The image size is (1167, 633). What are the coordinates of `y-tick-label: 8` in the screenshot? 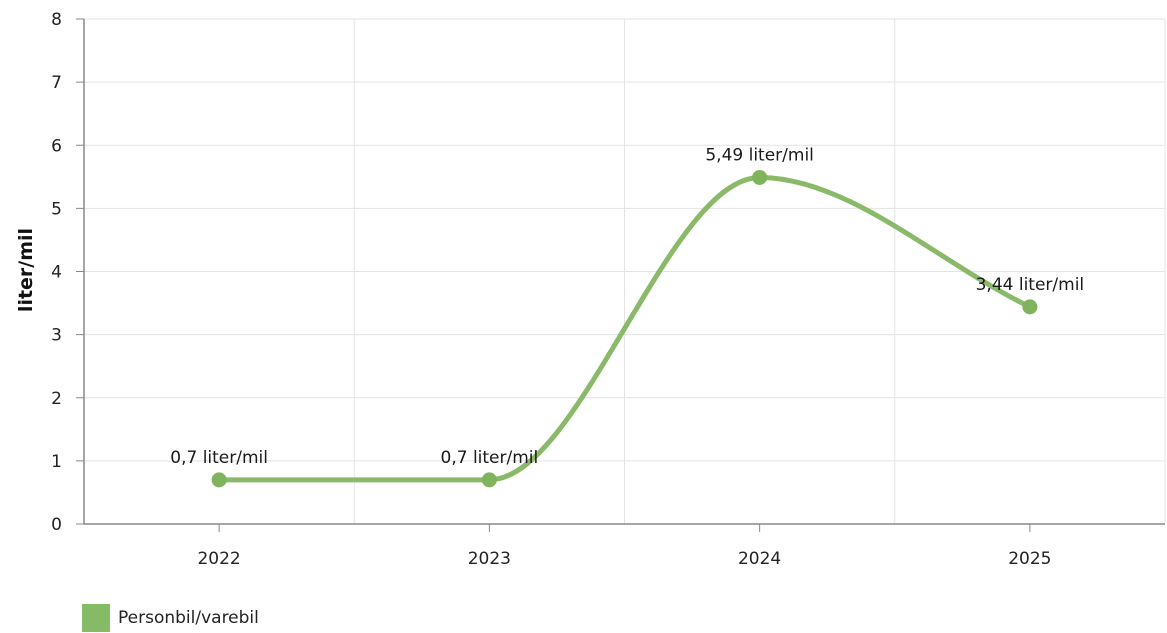 It's located at (56, 20).